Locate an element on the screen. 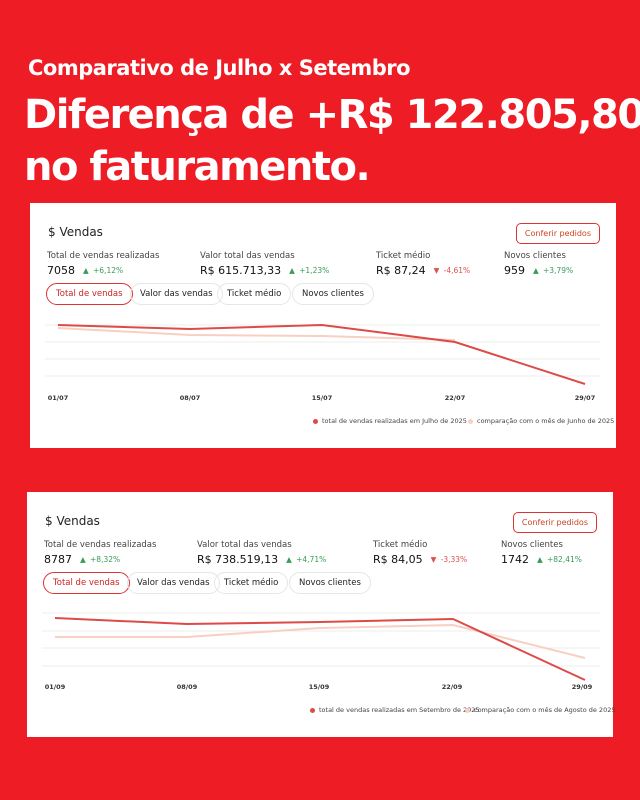 The height and width of the screenshot is (800, 640). metric-change: +1,23% is located at coordinates (314, 270).